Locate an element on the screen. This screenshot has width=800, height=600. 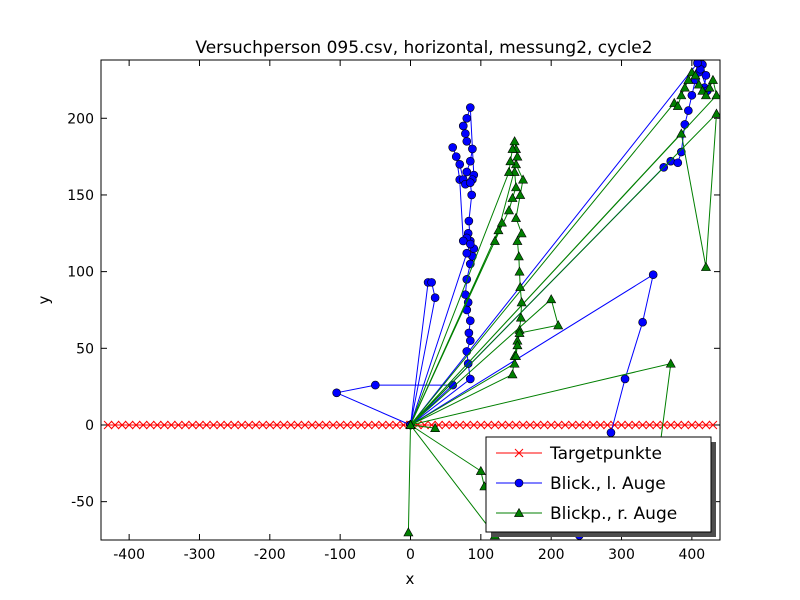
x-tick-label: -300 is located at coordinates (200, 555).